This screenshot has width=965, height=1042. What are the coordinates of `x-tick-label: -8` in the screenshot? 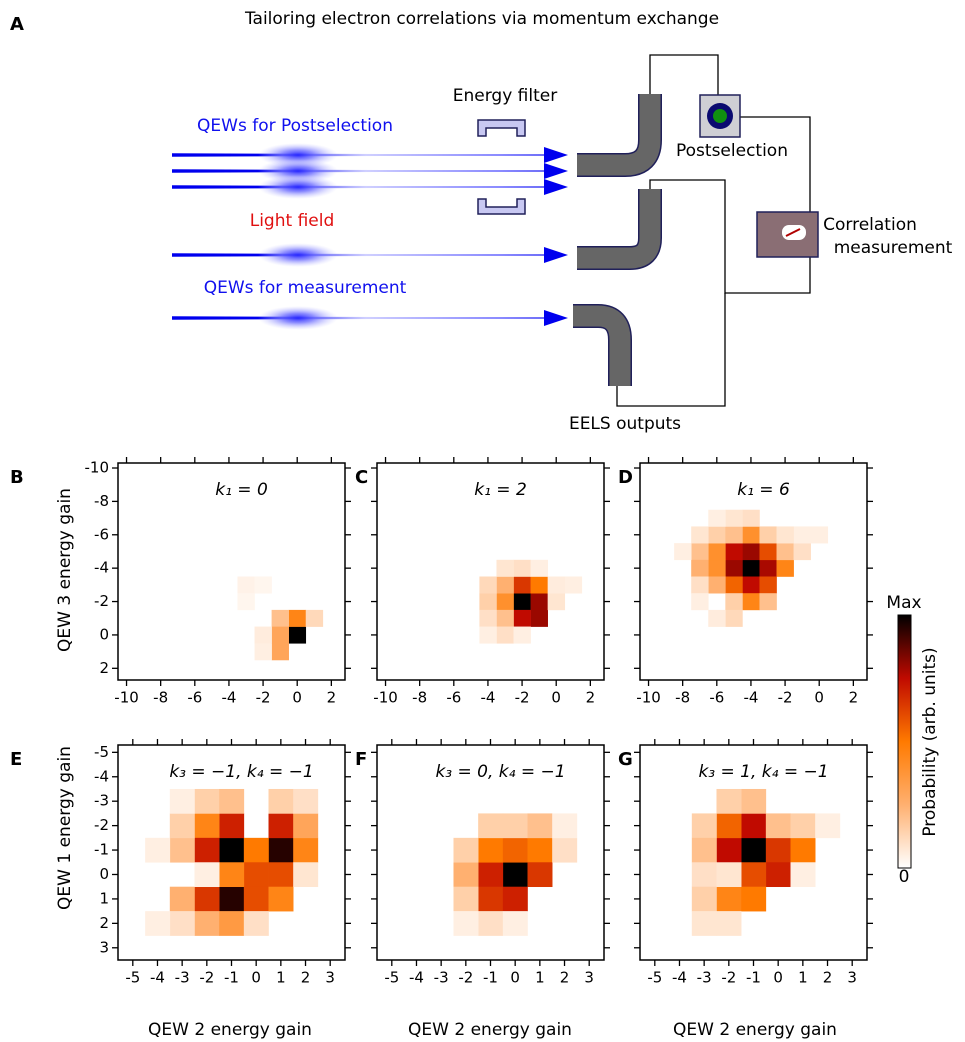 It's located at (682, 698).